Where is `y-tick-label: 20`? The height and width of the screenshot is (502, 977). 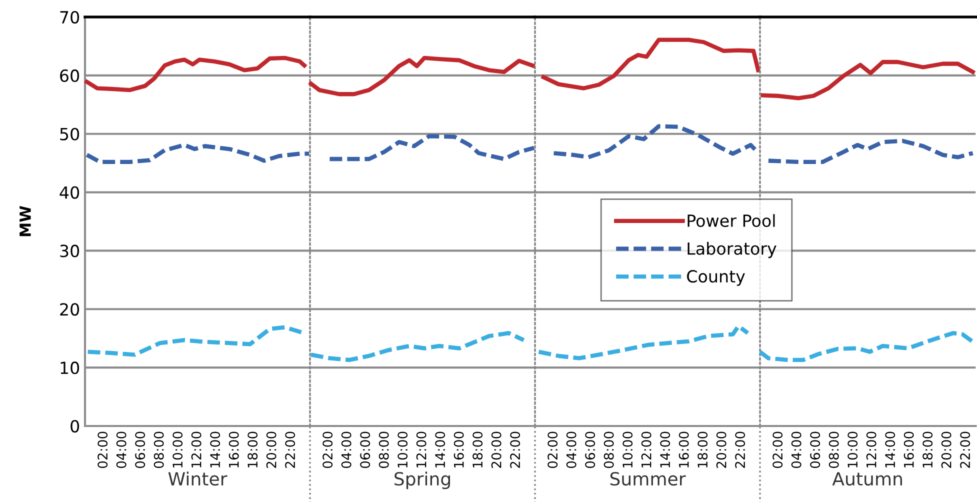
y-tick-label: 20 is located at coordinates (70, 309).